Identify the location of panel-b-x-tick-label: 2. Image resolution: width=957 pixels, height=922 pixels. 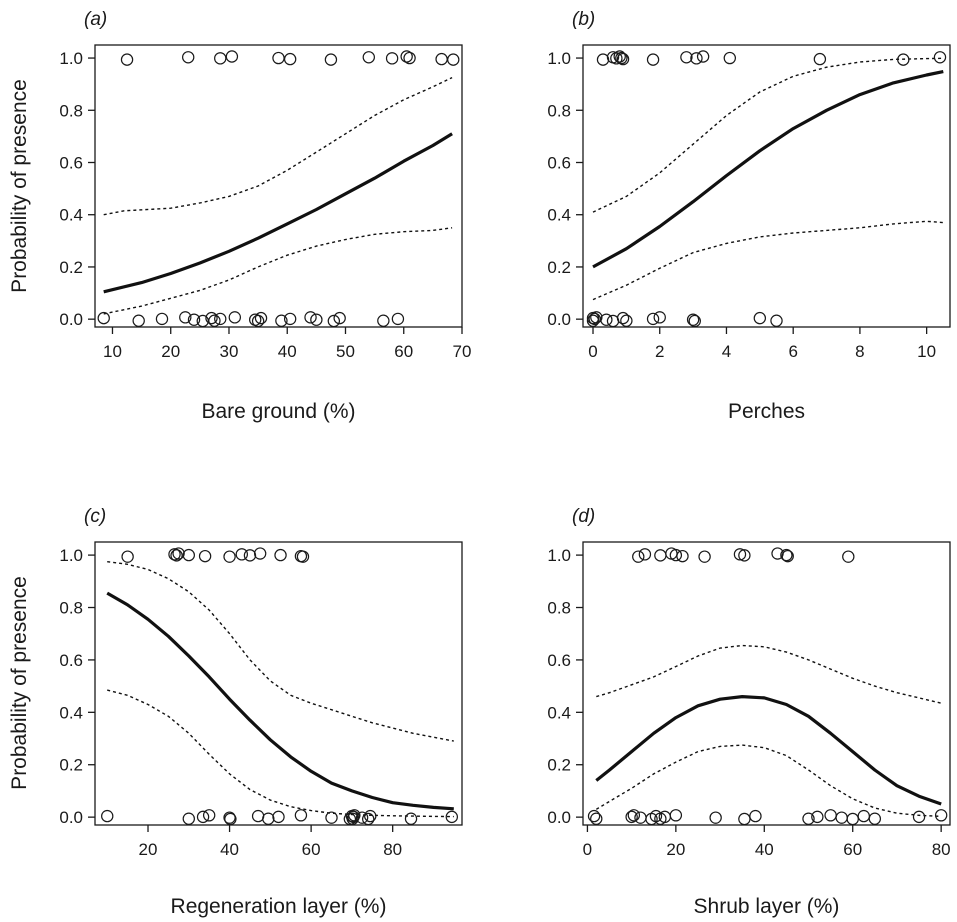
(659, 351).